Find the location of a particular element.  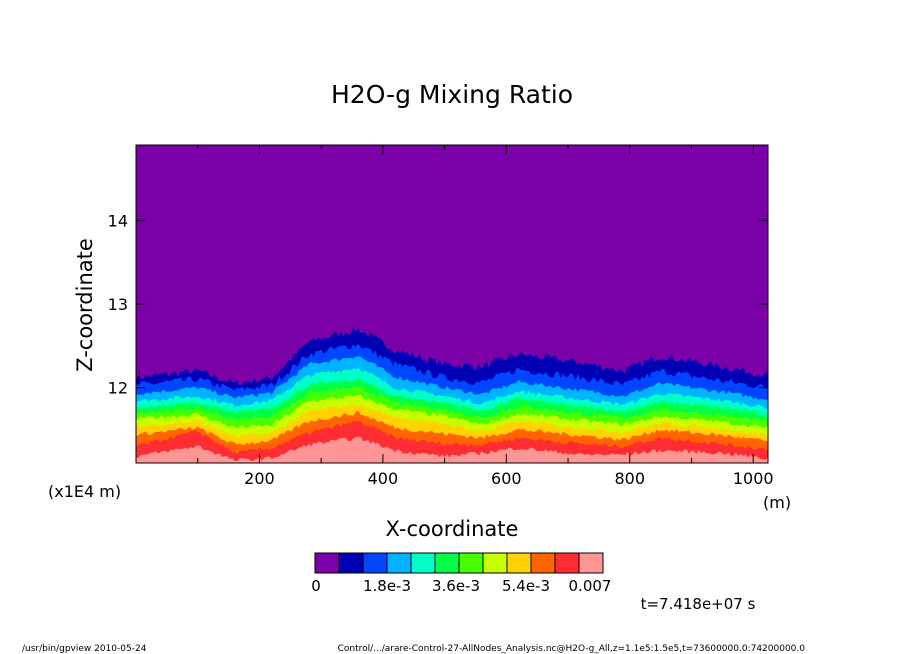

colorbar-label: 1.8e-3 is located at coordinates (387, 586).